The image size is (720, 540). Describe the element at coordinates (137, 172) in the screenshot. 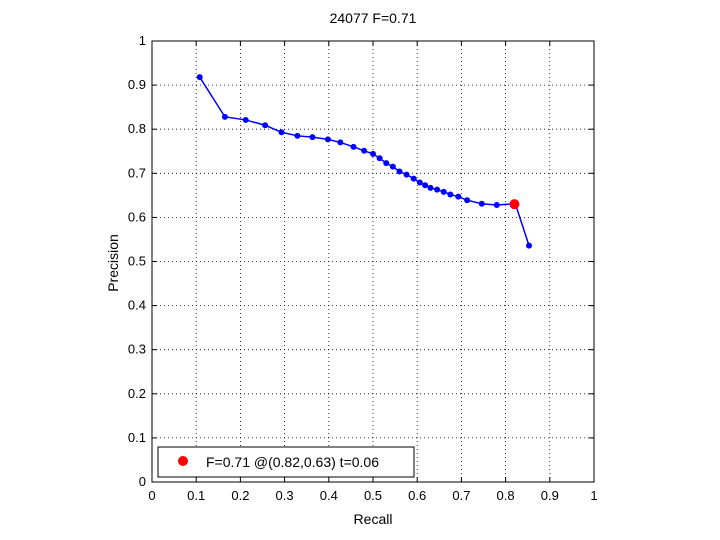

I see `y-tick-label: 0.7` at that location.